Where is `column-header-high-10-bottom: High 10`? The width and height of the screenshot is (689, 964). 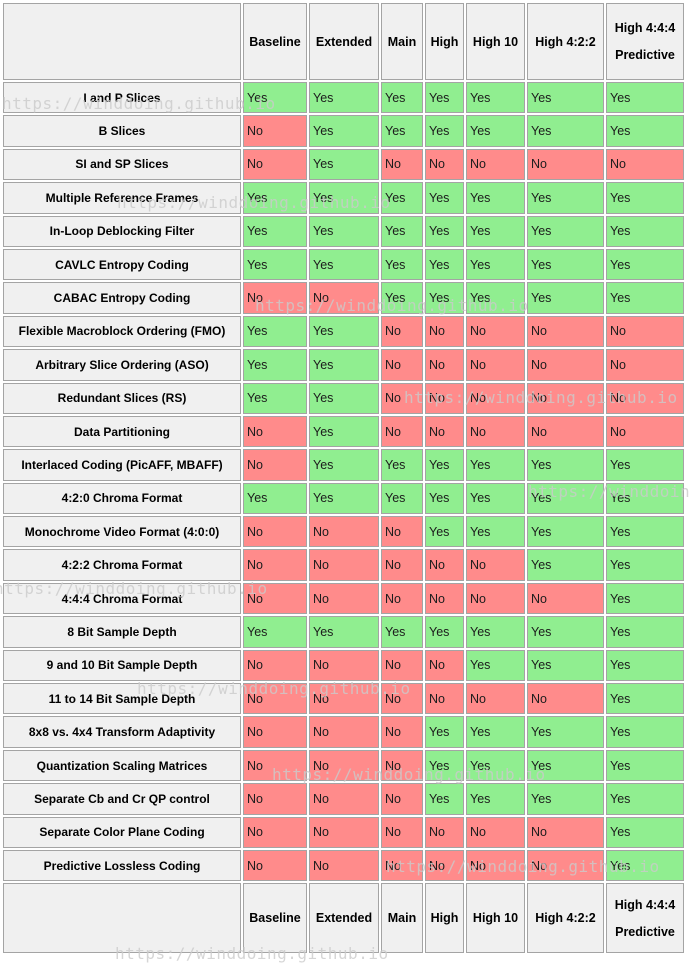 column-header-high-10-bottom: High 10 is located at coordinates (495, 918).